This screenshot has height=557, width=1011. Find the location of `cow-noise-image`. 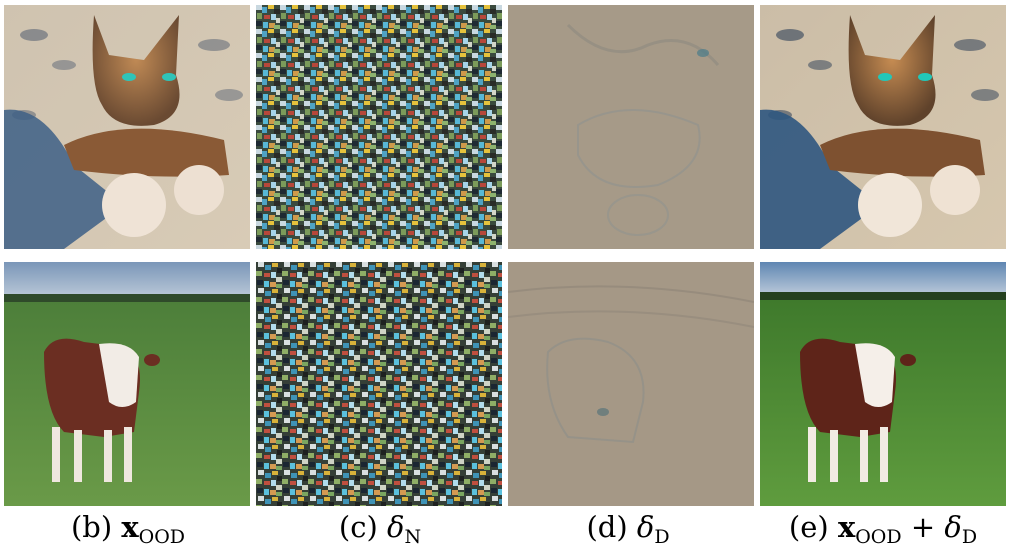

cow-noise-image is located at coordinates (379, 384).